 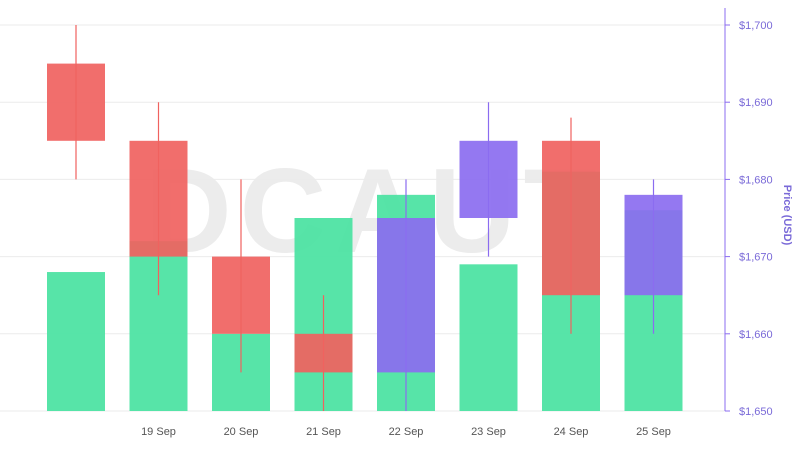 What do you see at coordinates (756, 335) in the screenshot?
I see `y-tick-label: $1,660` at bounding box center [756, 335].